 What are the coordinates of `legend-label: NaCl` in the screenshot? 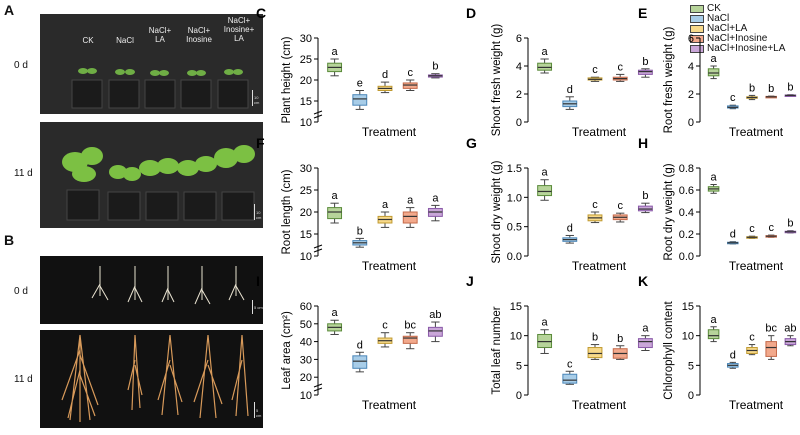 It's located at (718, 18).